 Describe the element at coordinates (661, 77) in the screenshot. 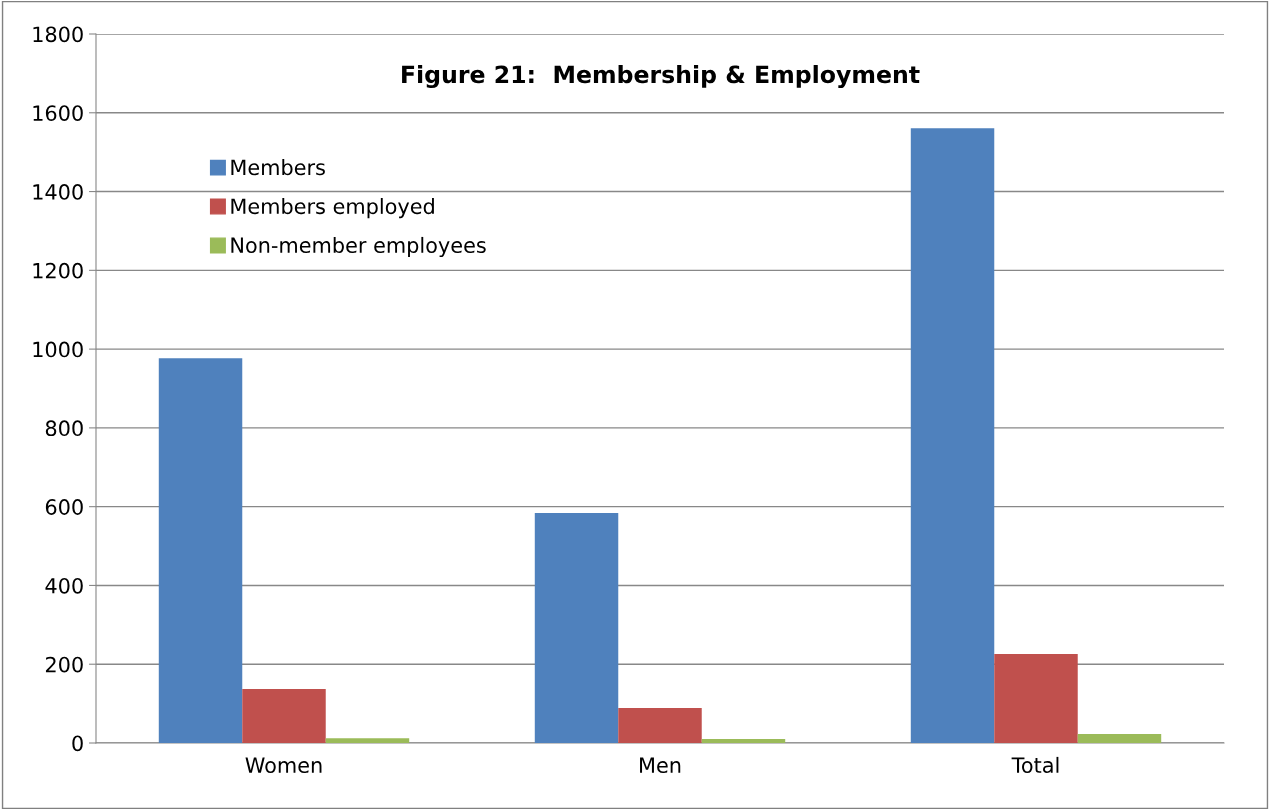

I see `text: Figure 21: Membership & Employment` at that location.